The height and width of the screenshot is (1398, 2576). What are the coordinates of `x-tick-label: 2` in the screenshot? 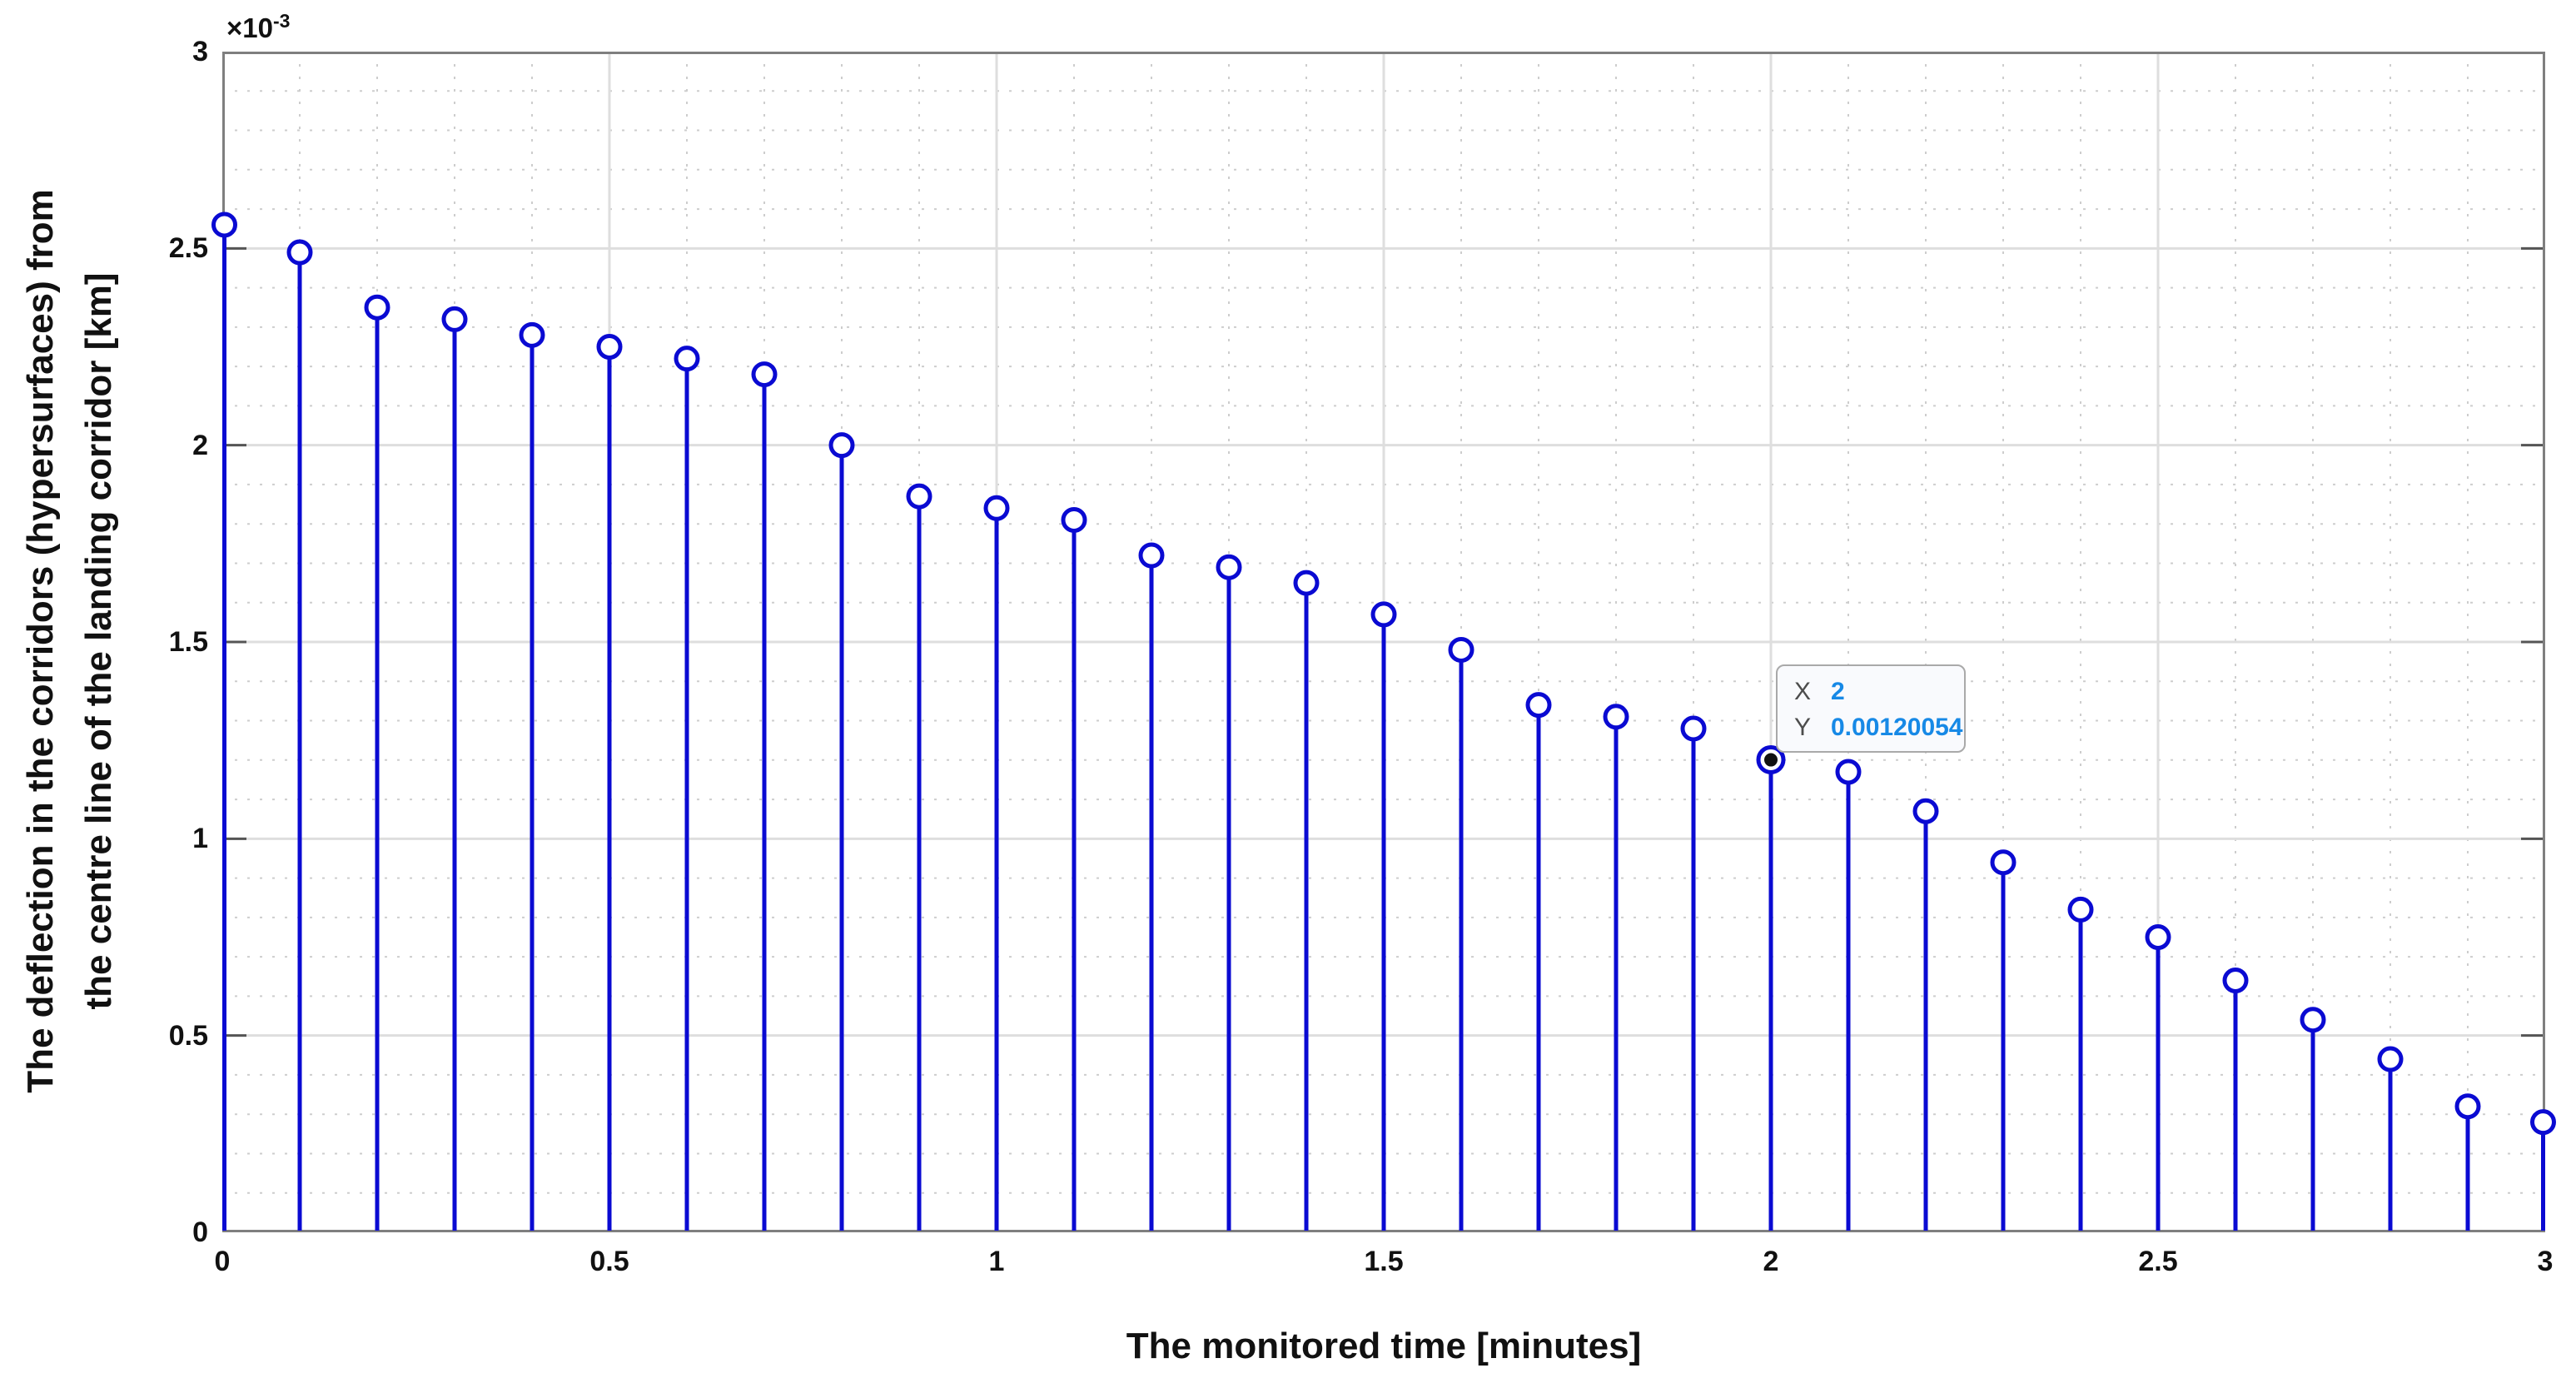 It's located at (1771, 1261).